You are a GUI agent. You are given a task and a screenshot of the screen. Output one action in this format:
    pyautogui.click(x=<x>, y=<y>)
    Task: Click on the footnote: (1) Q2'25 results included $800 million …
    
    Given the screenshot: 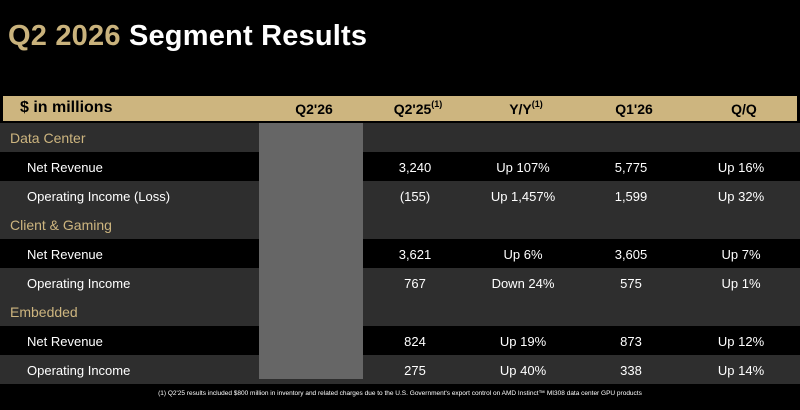 What is the action you would take?
    pyautogui.click(x=400, y=393)
    